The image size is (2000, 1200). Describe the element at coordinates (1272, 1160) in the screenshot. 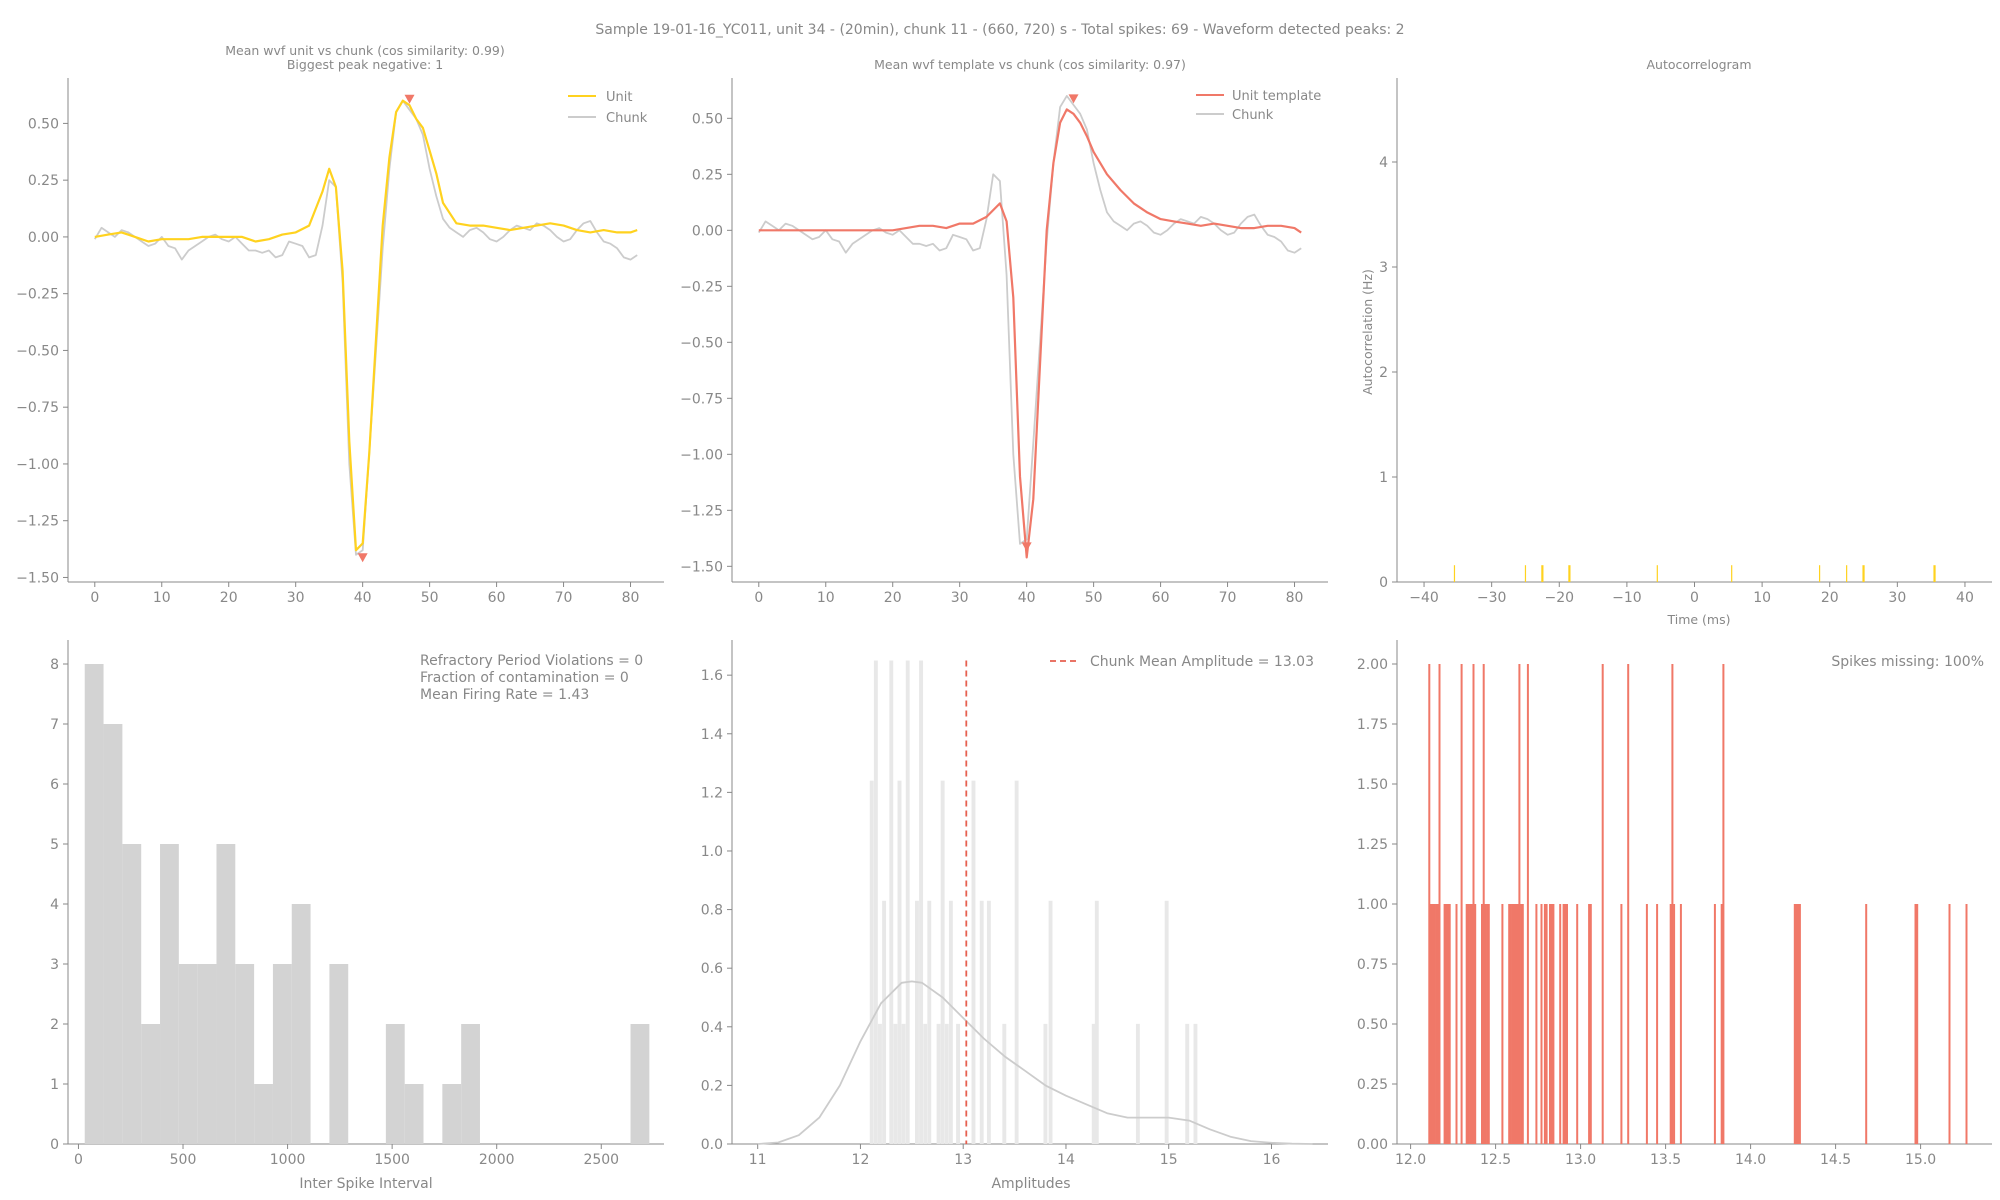

I see `x-tick-label: 16` at that location.